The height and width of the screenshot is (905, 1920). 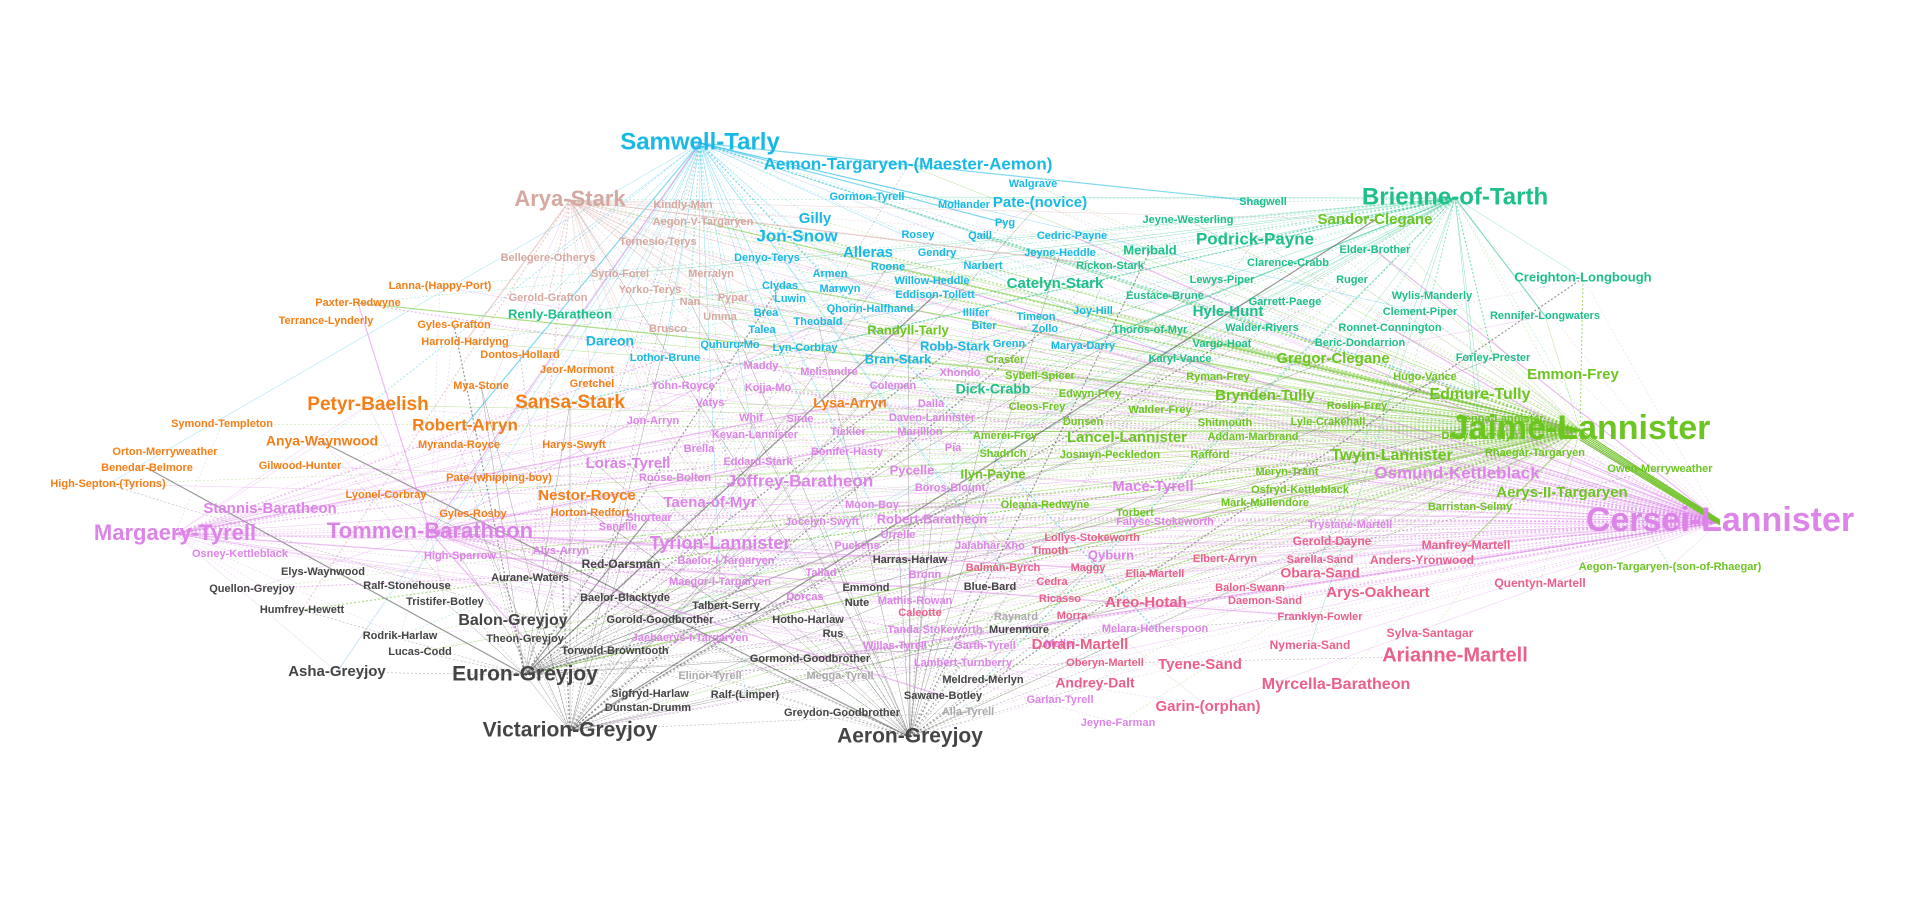 What do you see at coordinates (1287, 472) in the screenshot?
I see `node-meryn-trant: Meryn-Trant` at bounding box center [1287, 472].